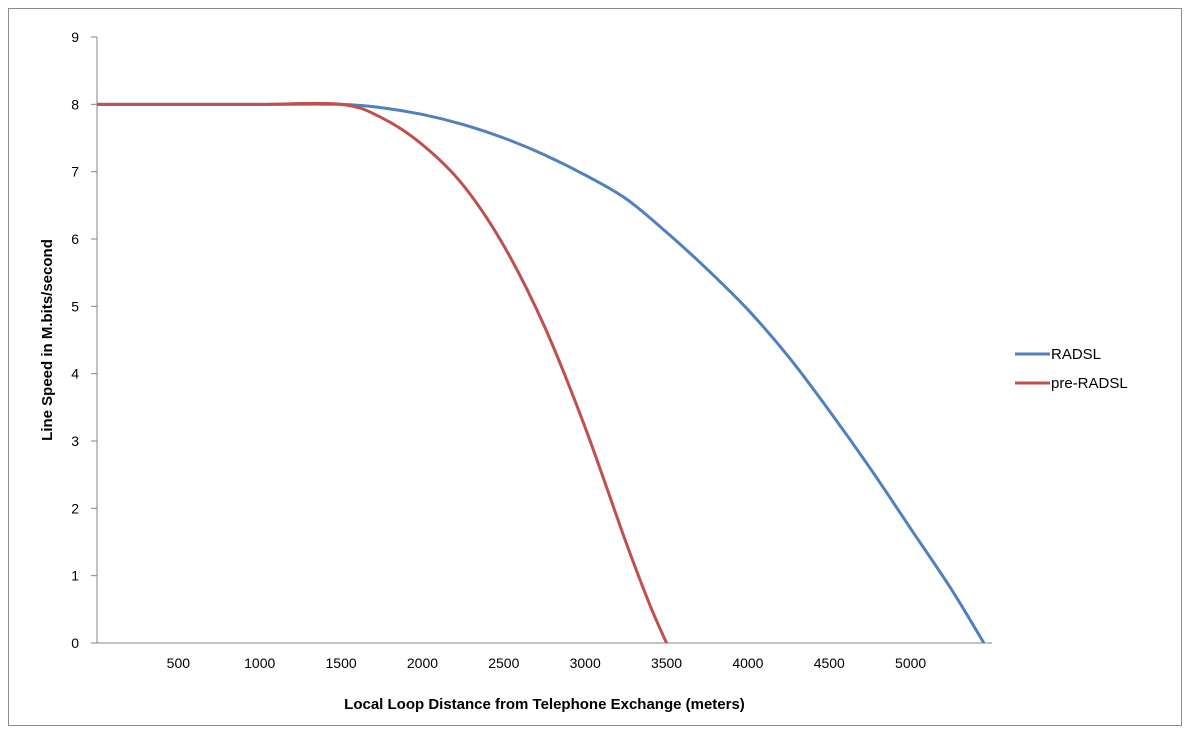 The height and width of the screenshot is (736, 1193). What do you see at coordinates (585, 663) in the screenshot?
I see `x-tick-label: 3000` at bounding box center [585, 663].